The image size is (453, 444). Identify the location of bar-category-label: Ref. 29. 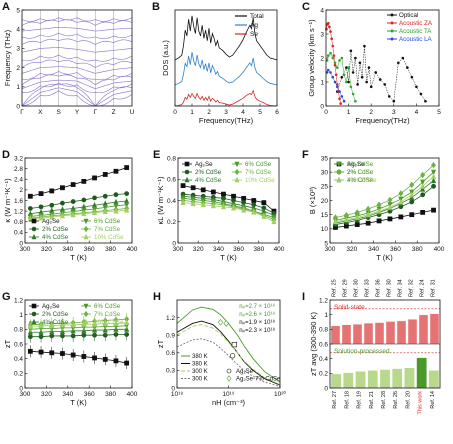
(346, 288).